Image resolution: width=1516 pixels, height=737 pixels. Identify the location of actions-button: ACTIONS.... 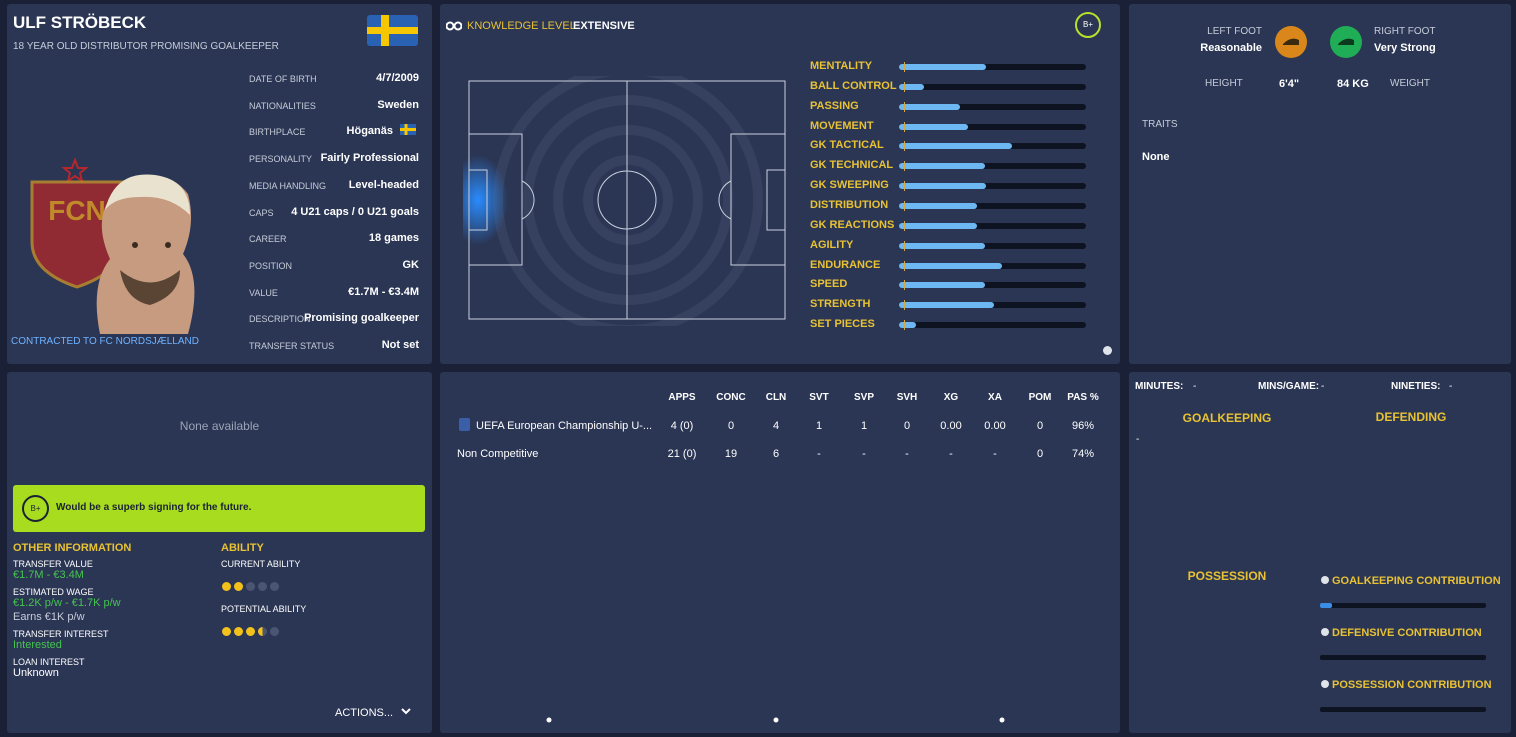
(364, 713).